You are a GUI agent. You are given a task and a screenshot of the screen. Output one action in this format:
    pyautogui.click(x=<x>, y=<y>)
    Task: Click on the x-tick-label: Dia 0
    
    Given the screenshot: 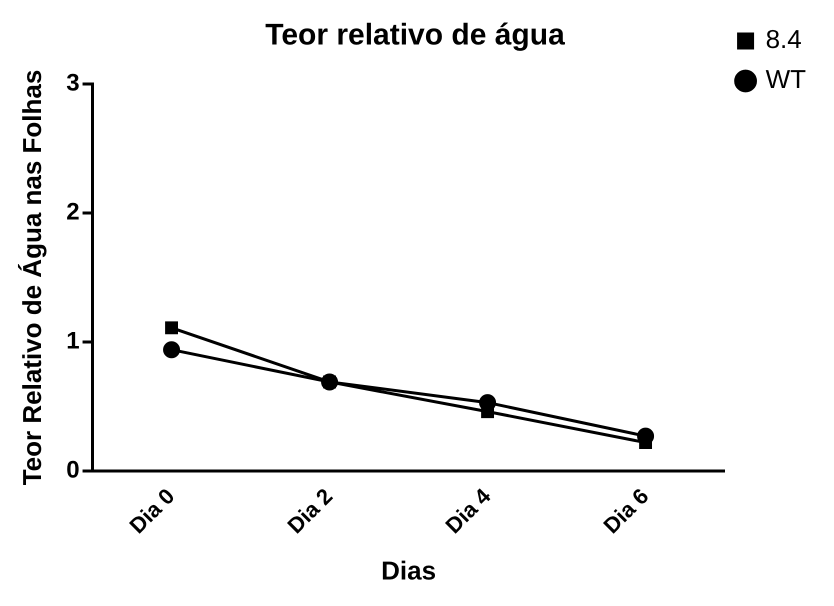 What is the action you would take?
    pyautogui.click(x=152, y=510)
    